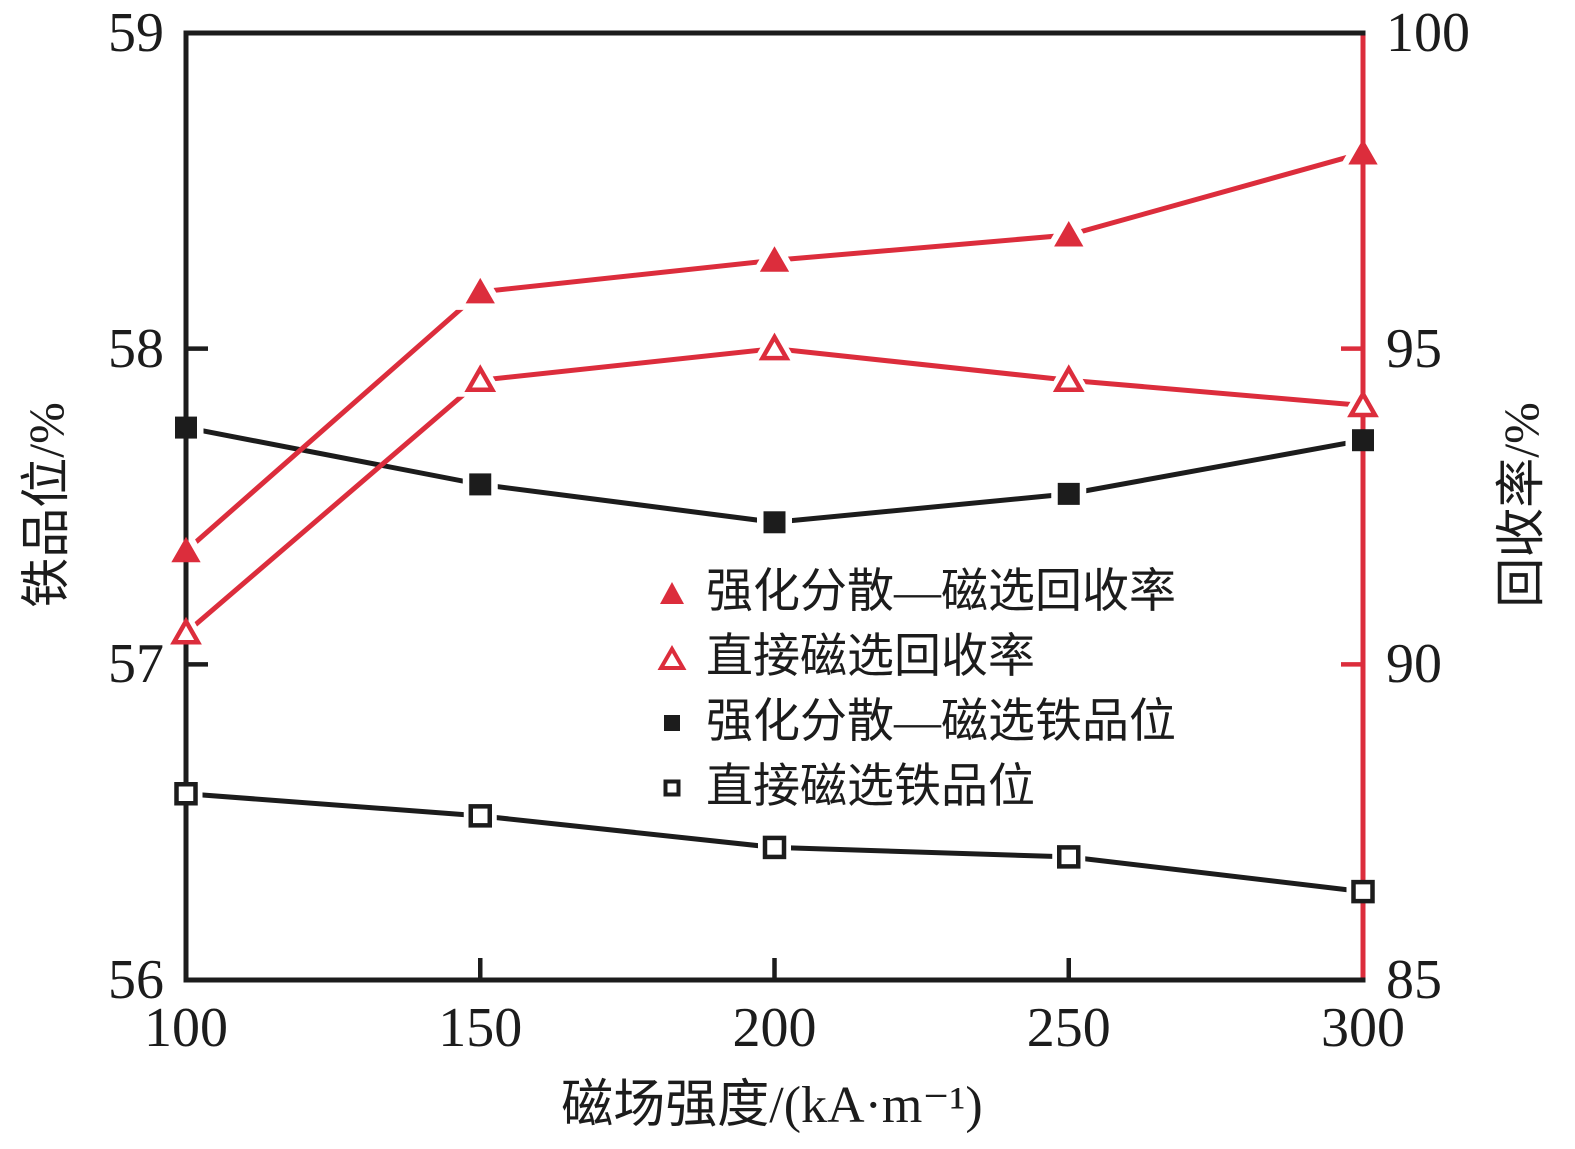 This screenshot has width=1575, height=1149. What do you see at coordinates (1414, 980) in the screenshot?
I see `right-axis-tick-label-85: 85` at bounding box center [1414, 980].